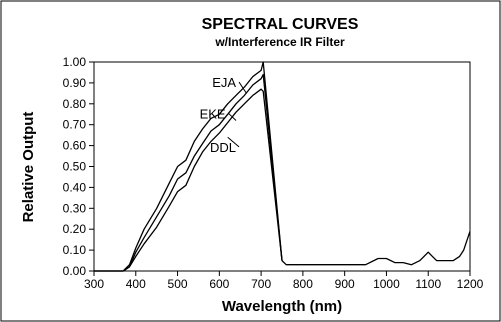 The image size is (501, 322). Describe the element at coordinates (75, 271) in the screenshot. I see `y-tick-label: 0.00` at that location.